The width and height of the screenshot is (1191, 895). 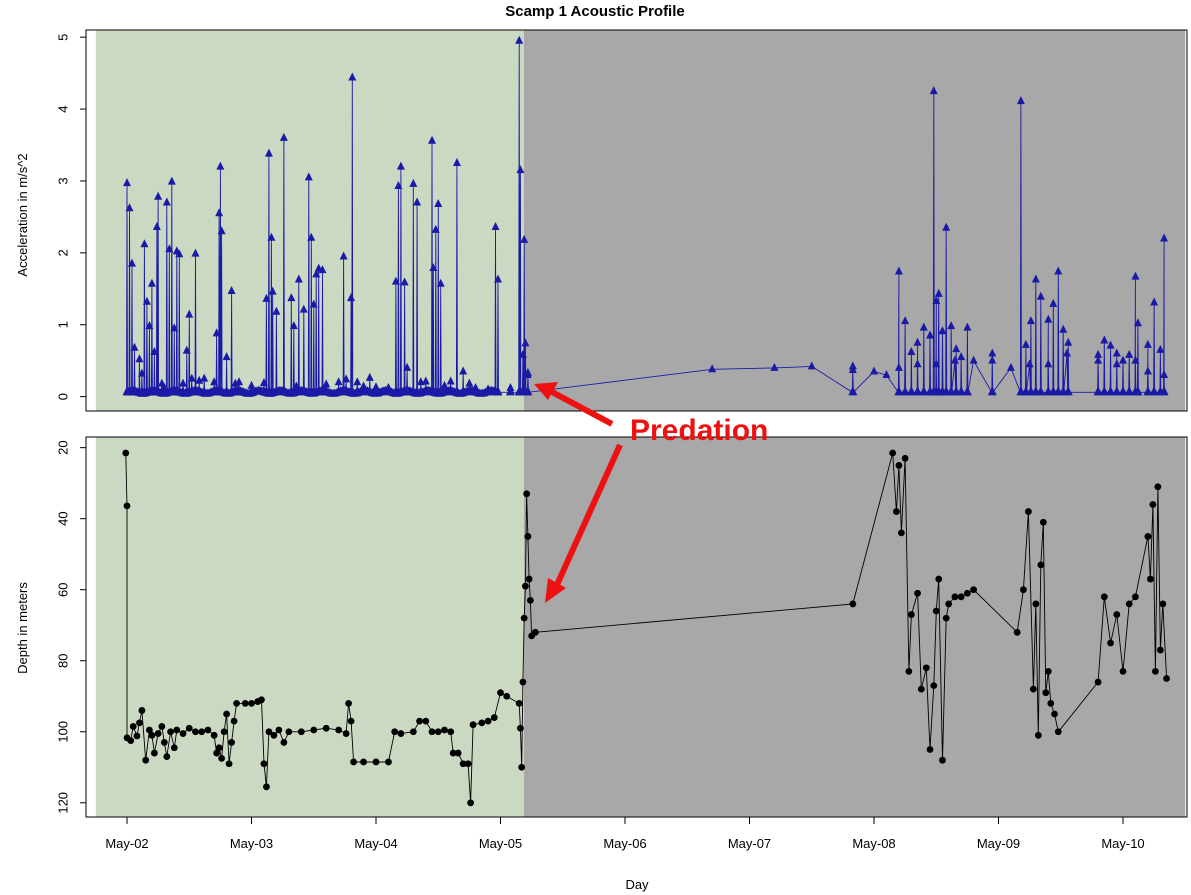 What do you see at coordinates (595, 11) in the screenshot?
I see `chart-title: Scamp 1 Acoustic Profile` at bounding box center [595, 11].